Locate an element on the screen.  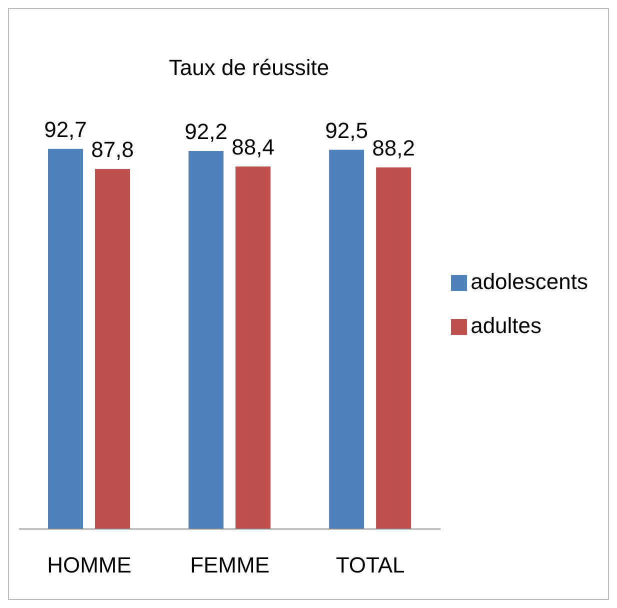
x-tick-label: HOMME is located at coordinates (89, 565).